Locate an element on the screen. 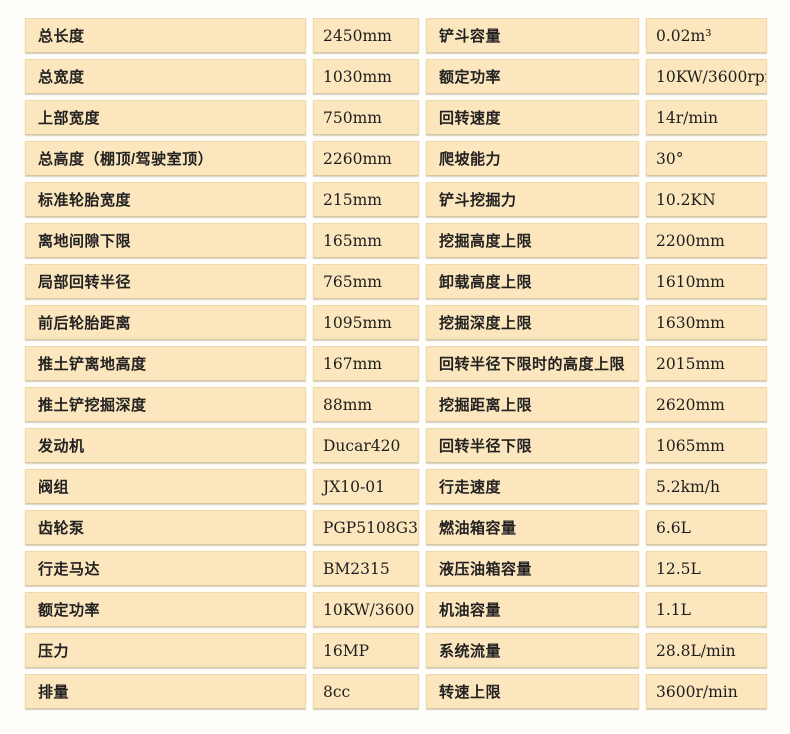 The height and width of the screenshot is (734, 790). spec-value-cell-right: 30° is located at coordinates (706, 158).